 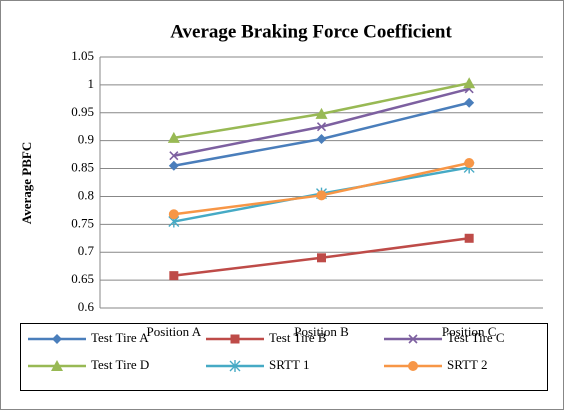 What do you see at coordinates (311, 31) in the screenshot?
I see `chart-title: Average Braking Force Coefficient` at bounding box center [311, 31].